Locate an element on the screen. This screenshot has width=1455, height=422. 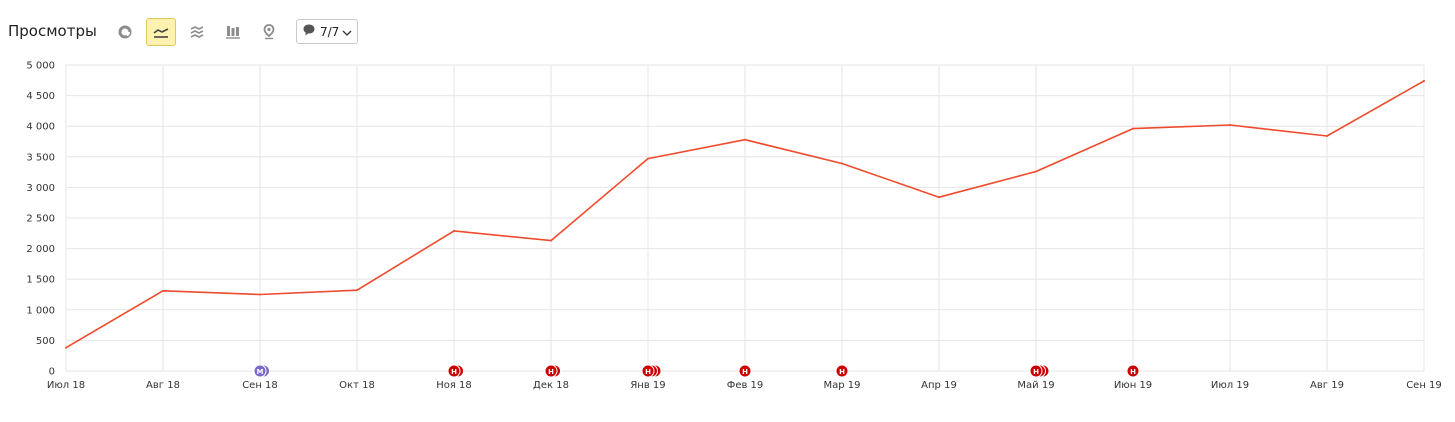
annotation-marker-label: М is located at coordinates (260, 372).